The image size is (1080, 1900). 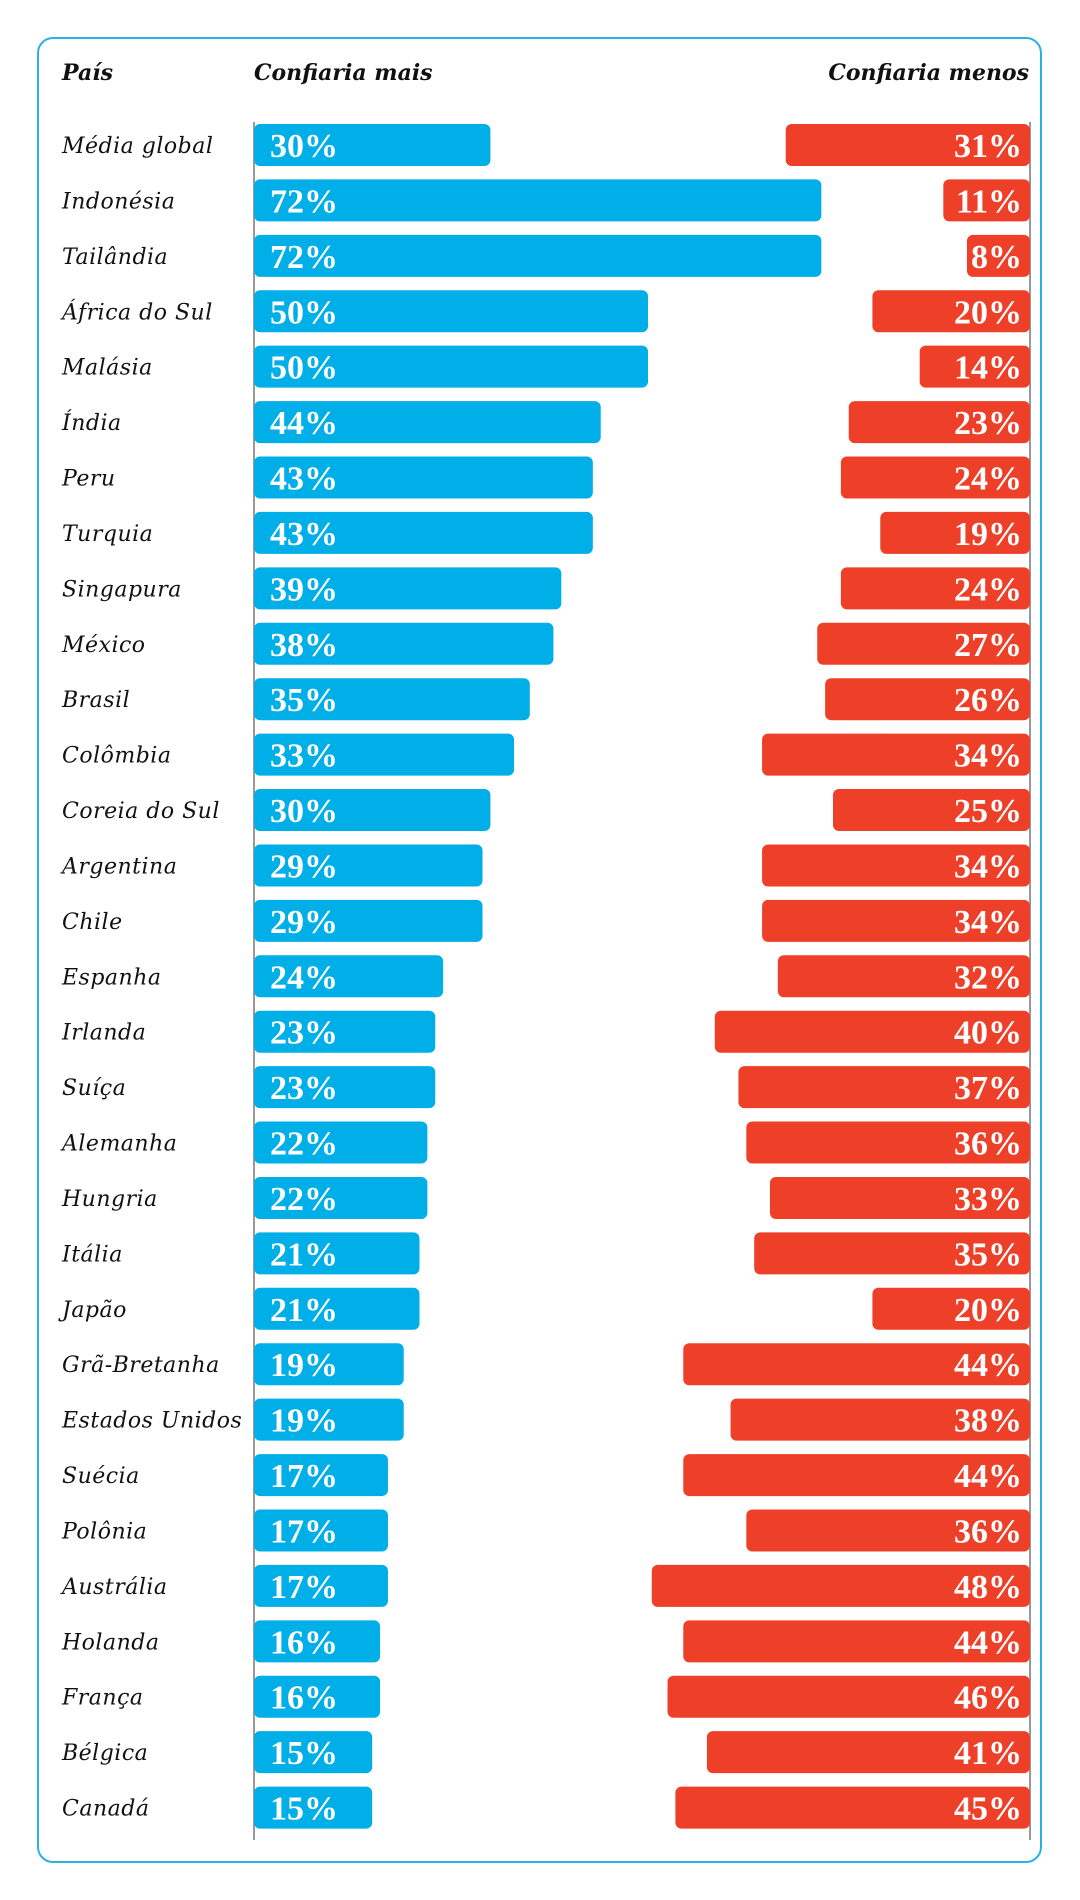 What do you see at coordinates (91, 422) in the screenshot?
I see `country-label: Índia` at bounding box center [91, 422].